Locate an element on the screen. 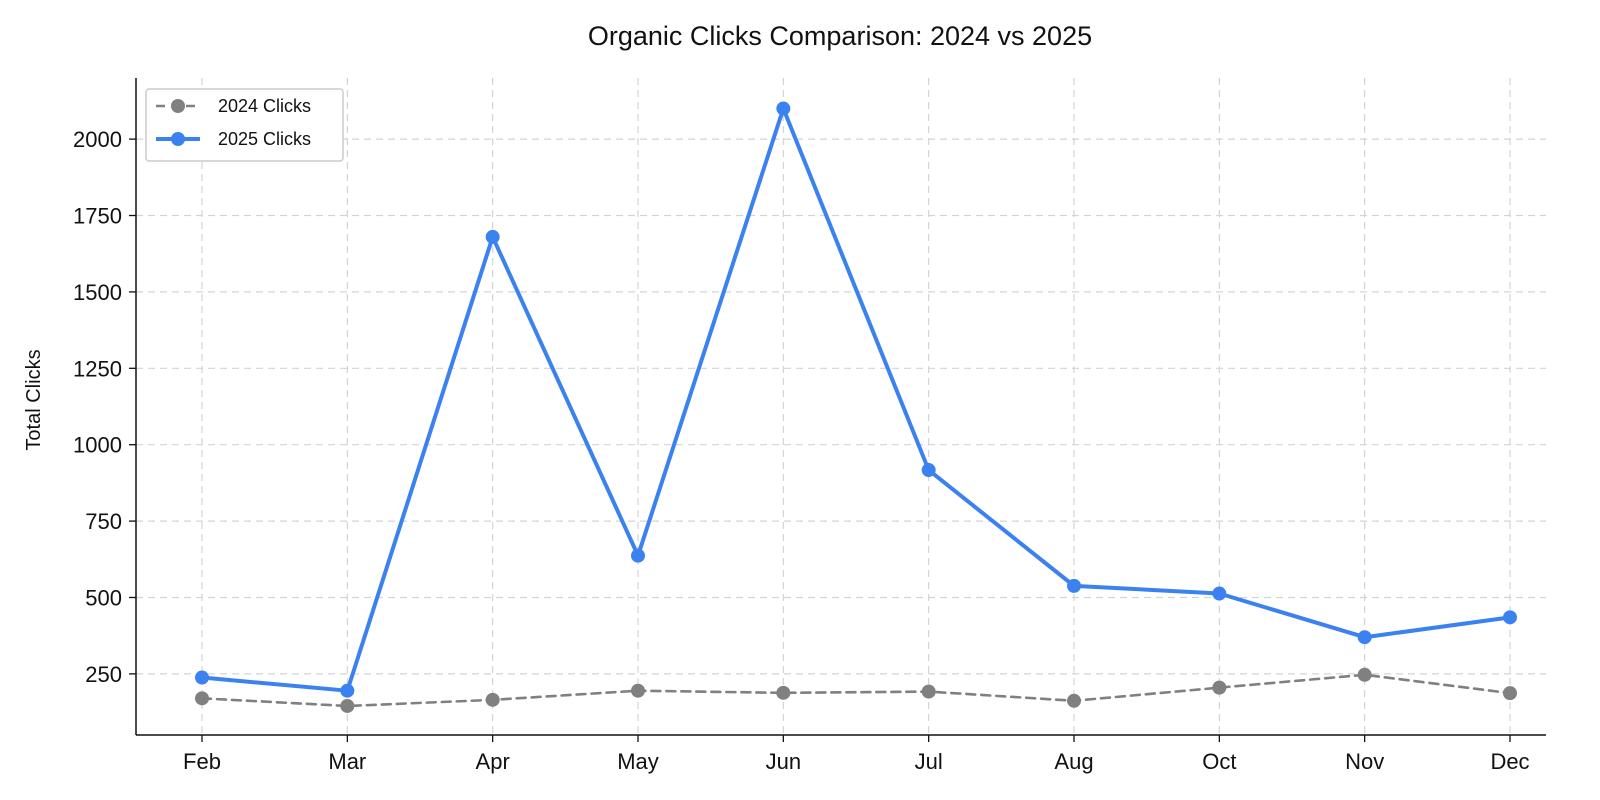  y-axis-label: Total Clicks is located at coordinates (34, 399).